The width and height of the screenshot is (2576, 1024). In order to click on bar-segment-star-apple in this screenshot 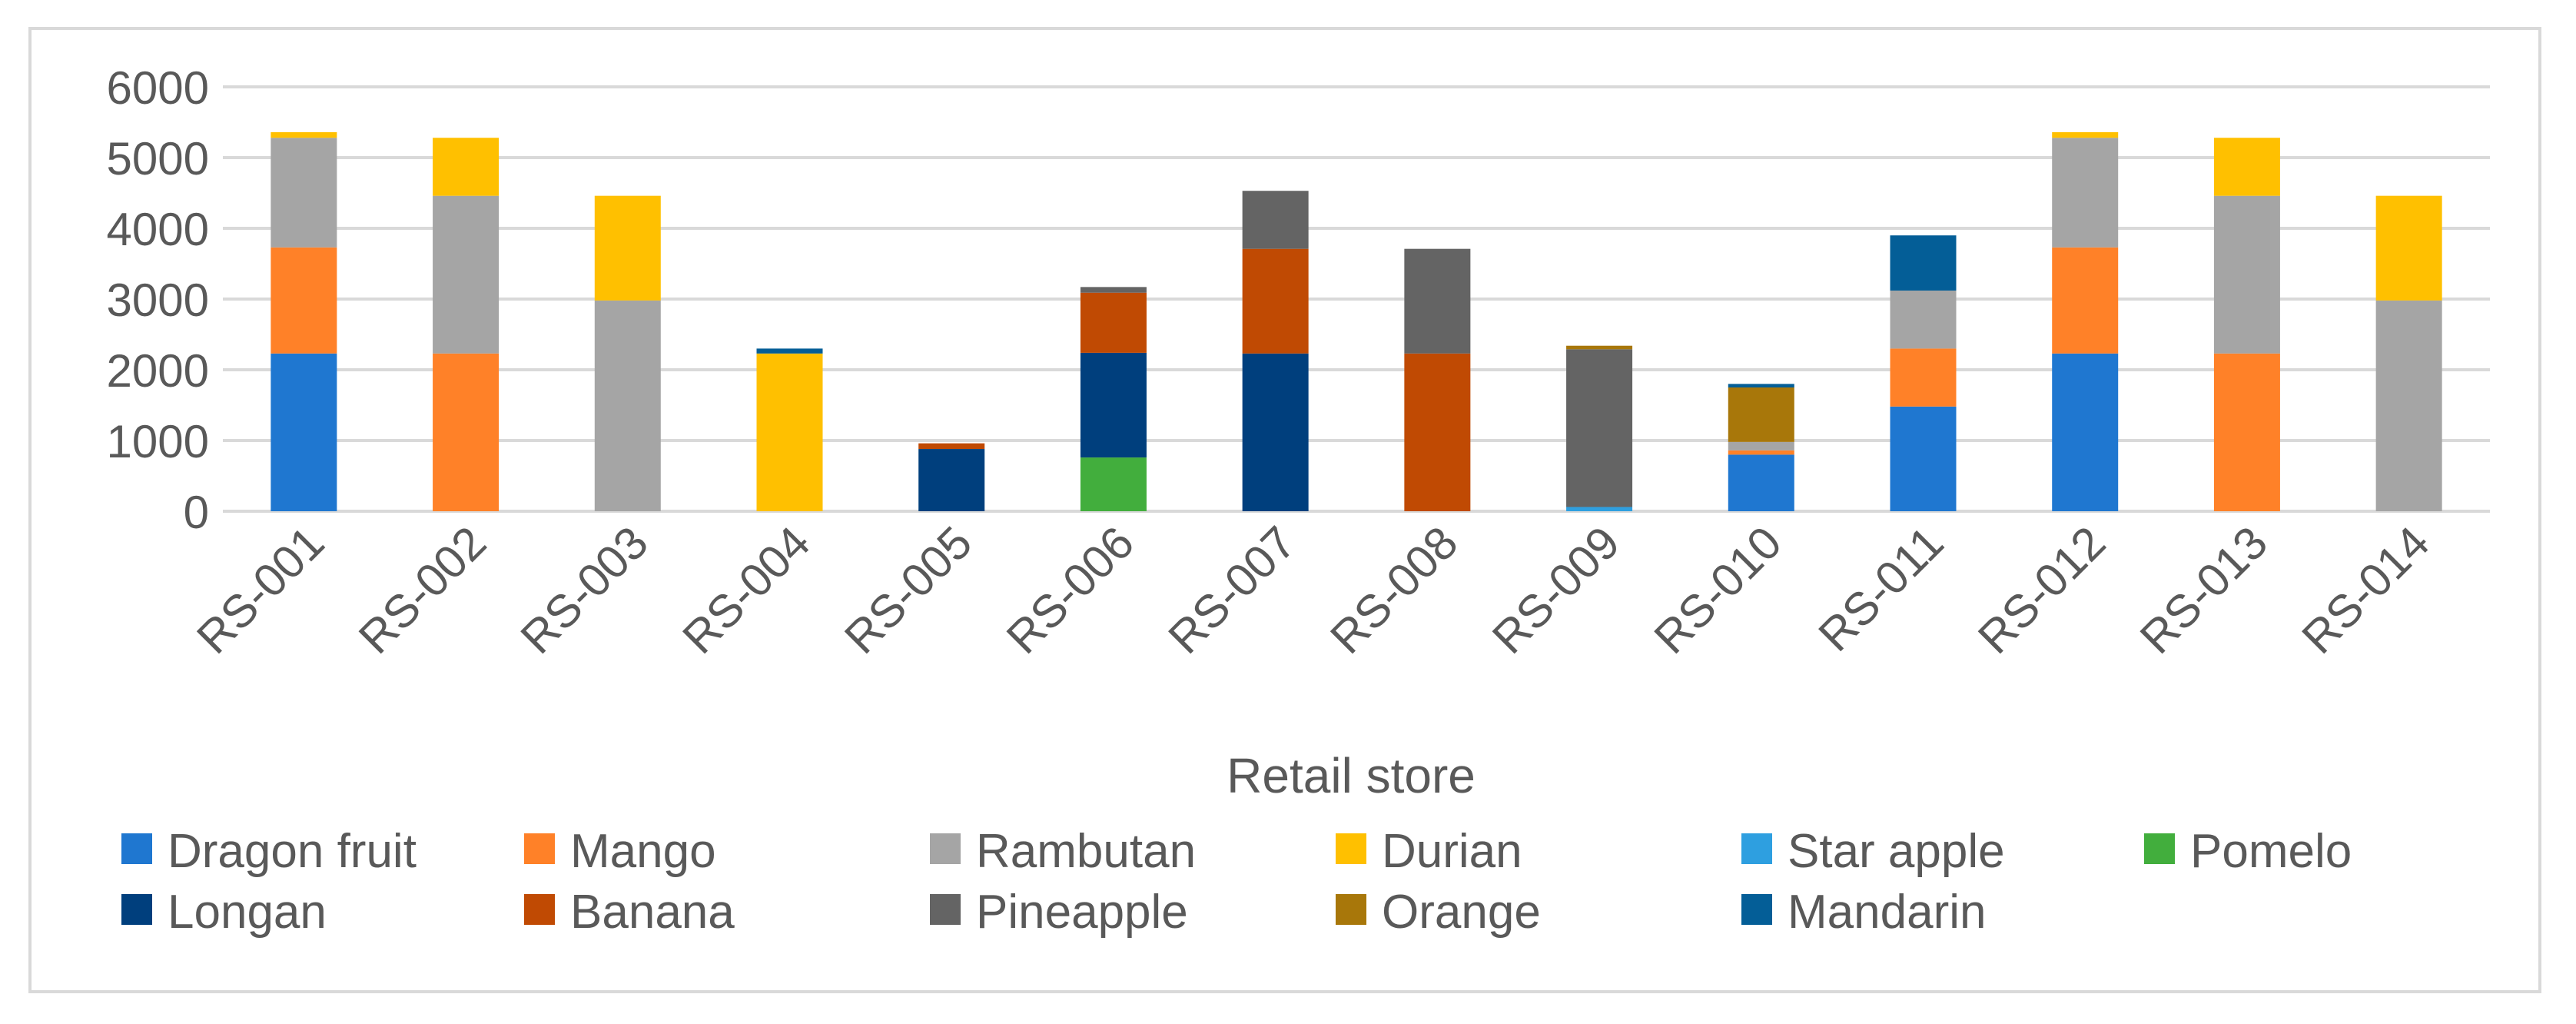, I will do `click(1600, 509)`.